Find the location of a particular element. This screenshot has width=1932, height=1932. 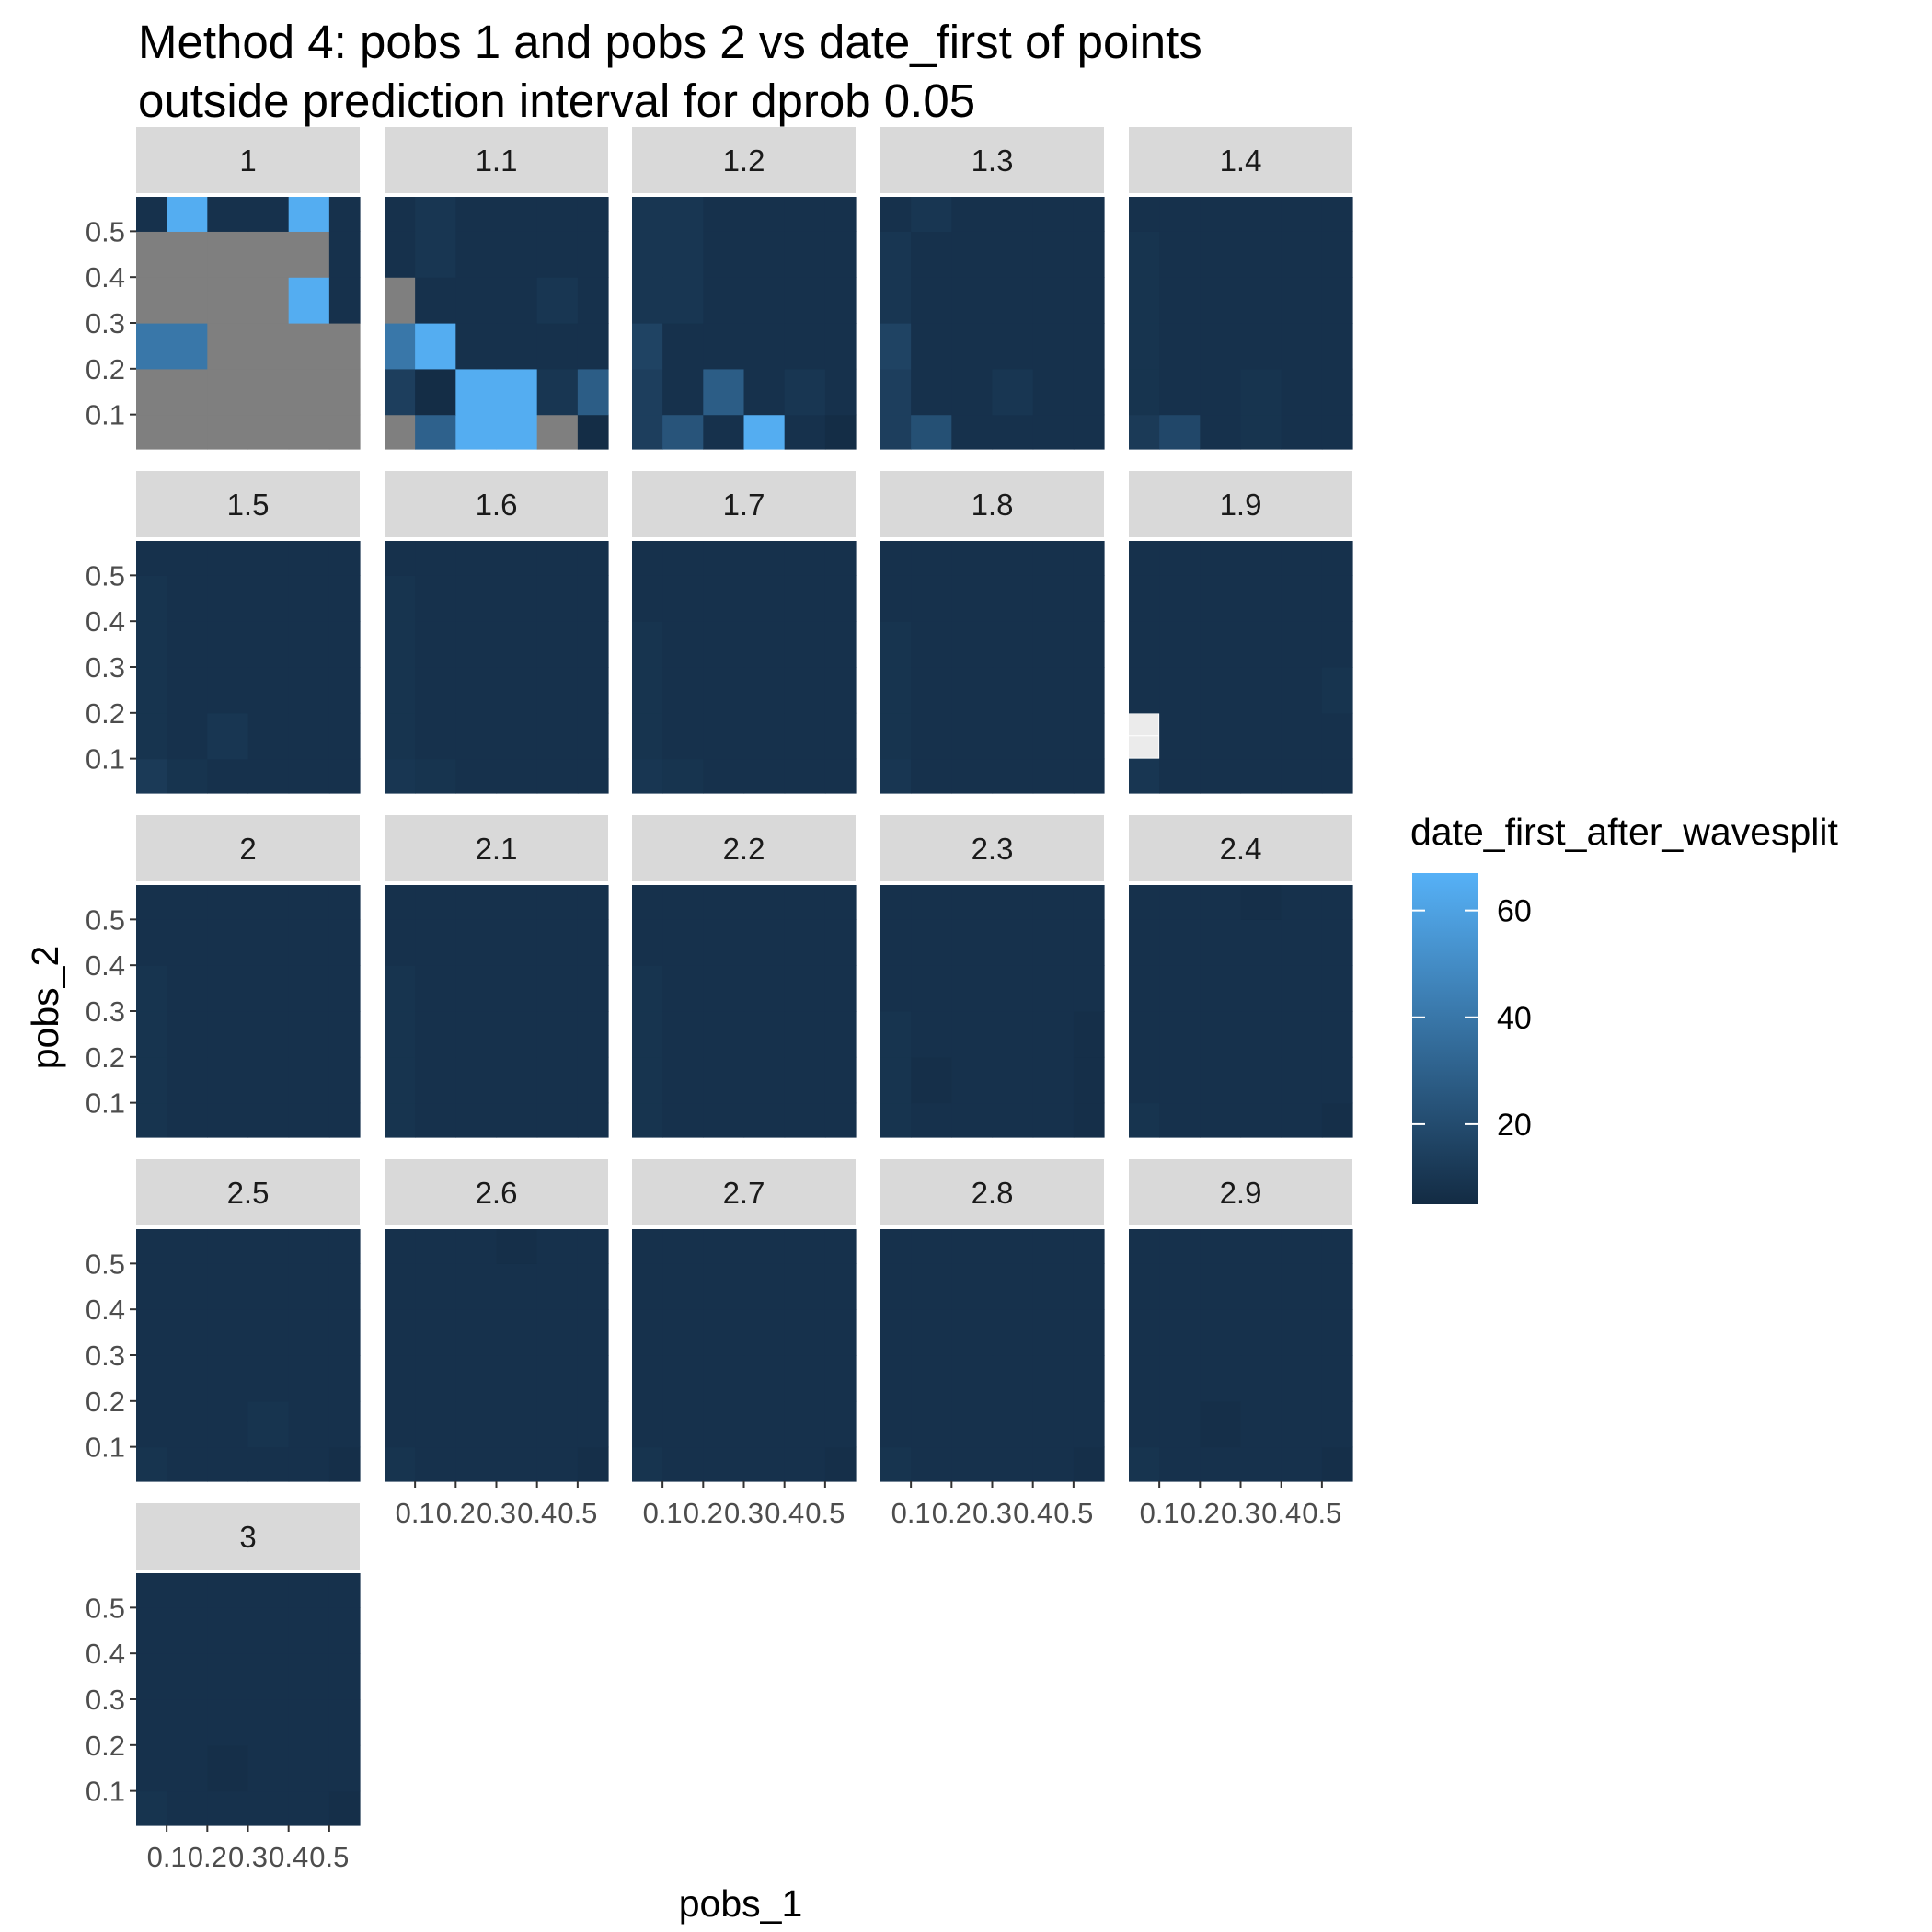

x-tick-label: 0.3 is located at coordinates (496, 1513).